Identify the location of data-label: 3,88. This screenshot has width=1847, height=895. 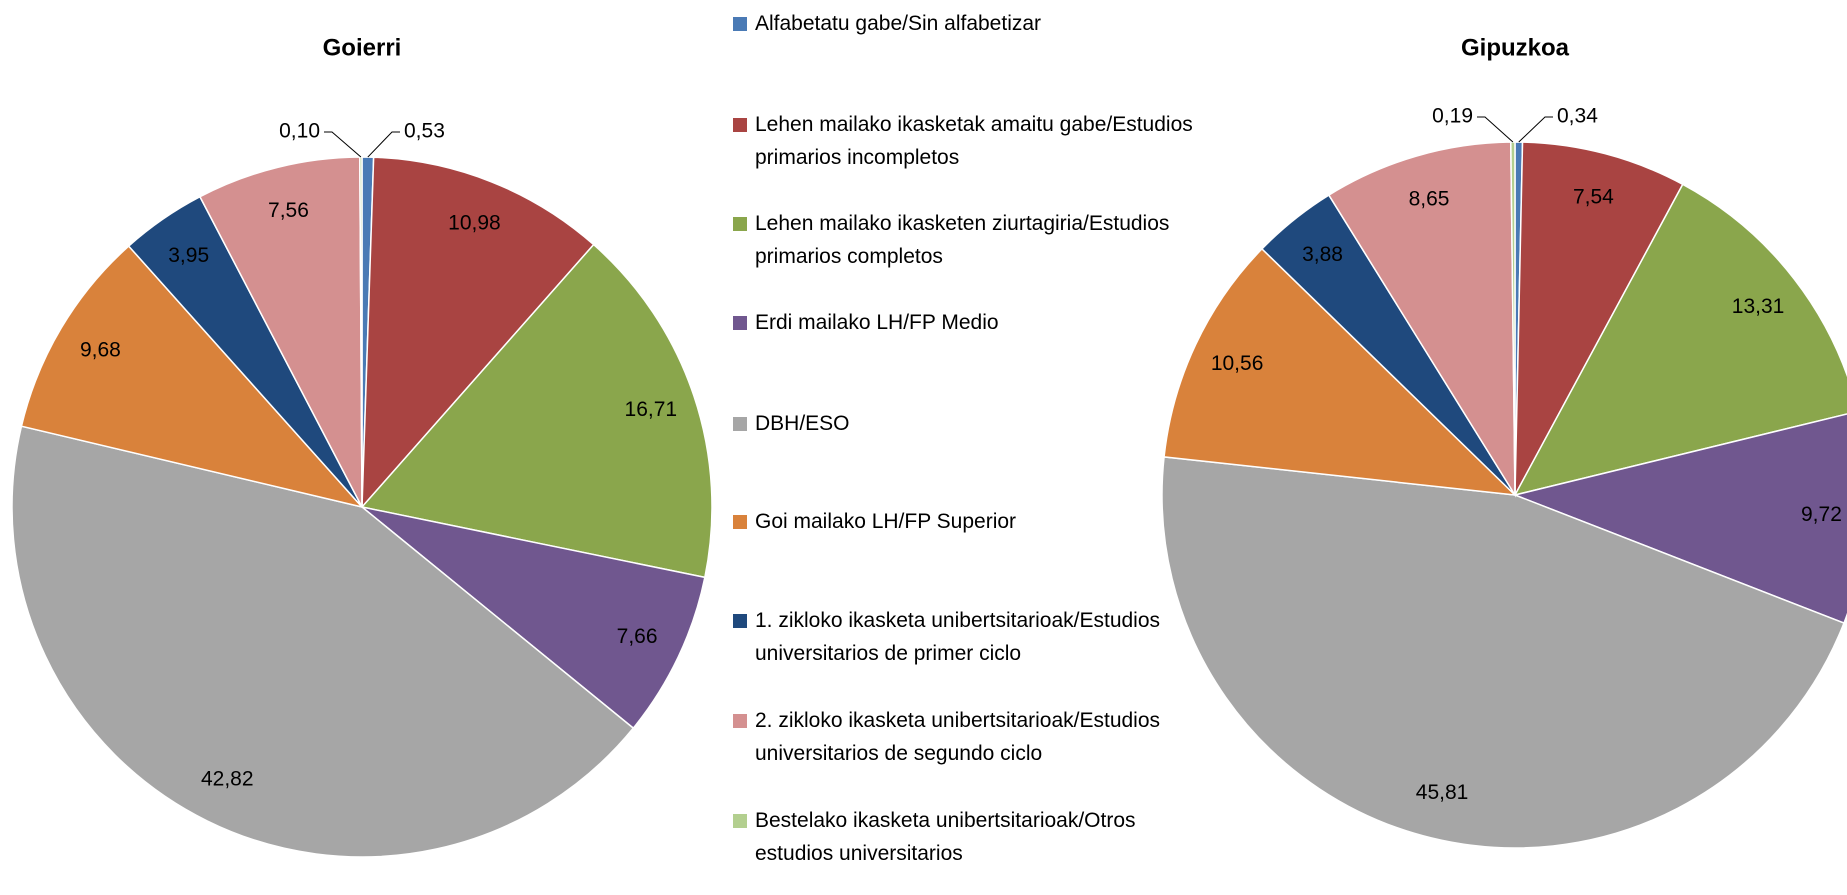
(1322, 254).